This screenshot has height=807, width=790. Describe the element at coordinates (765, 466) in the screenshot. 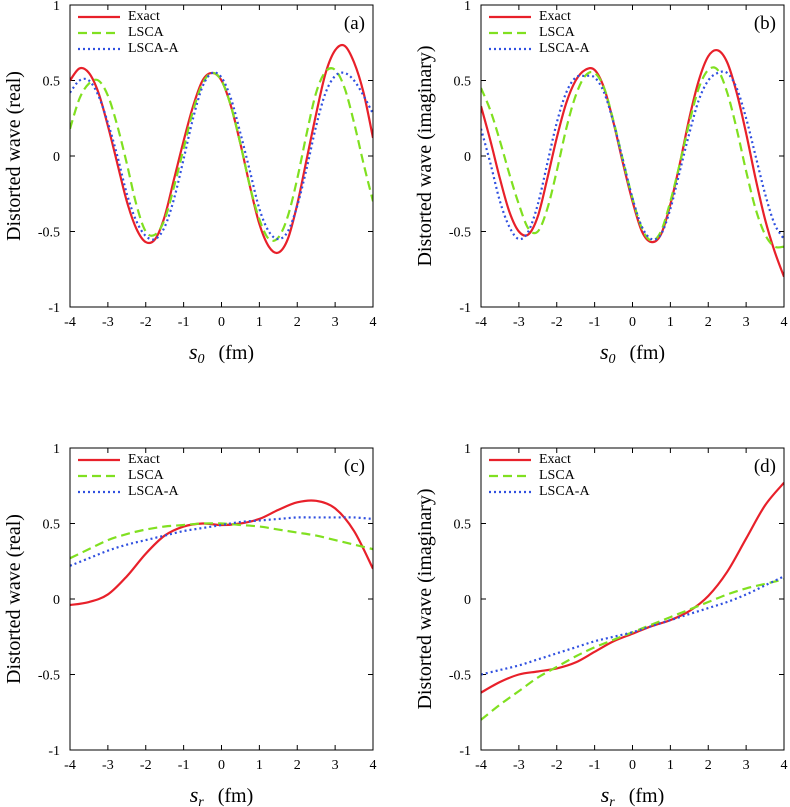

I see `panel-label: (d)` at that location.